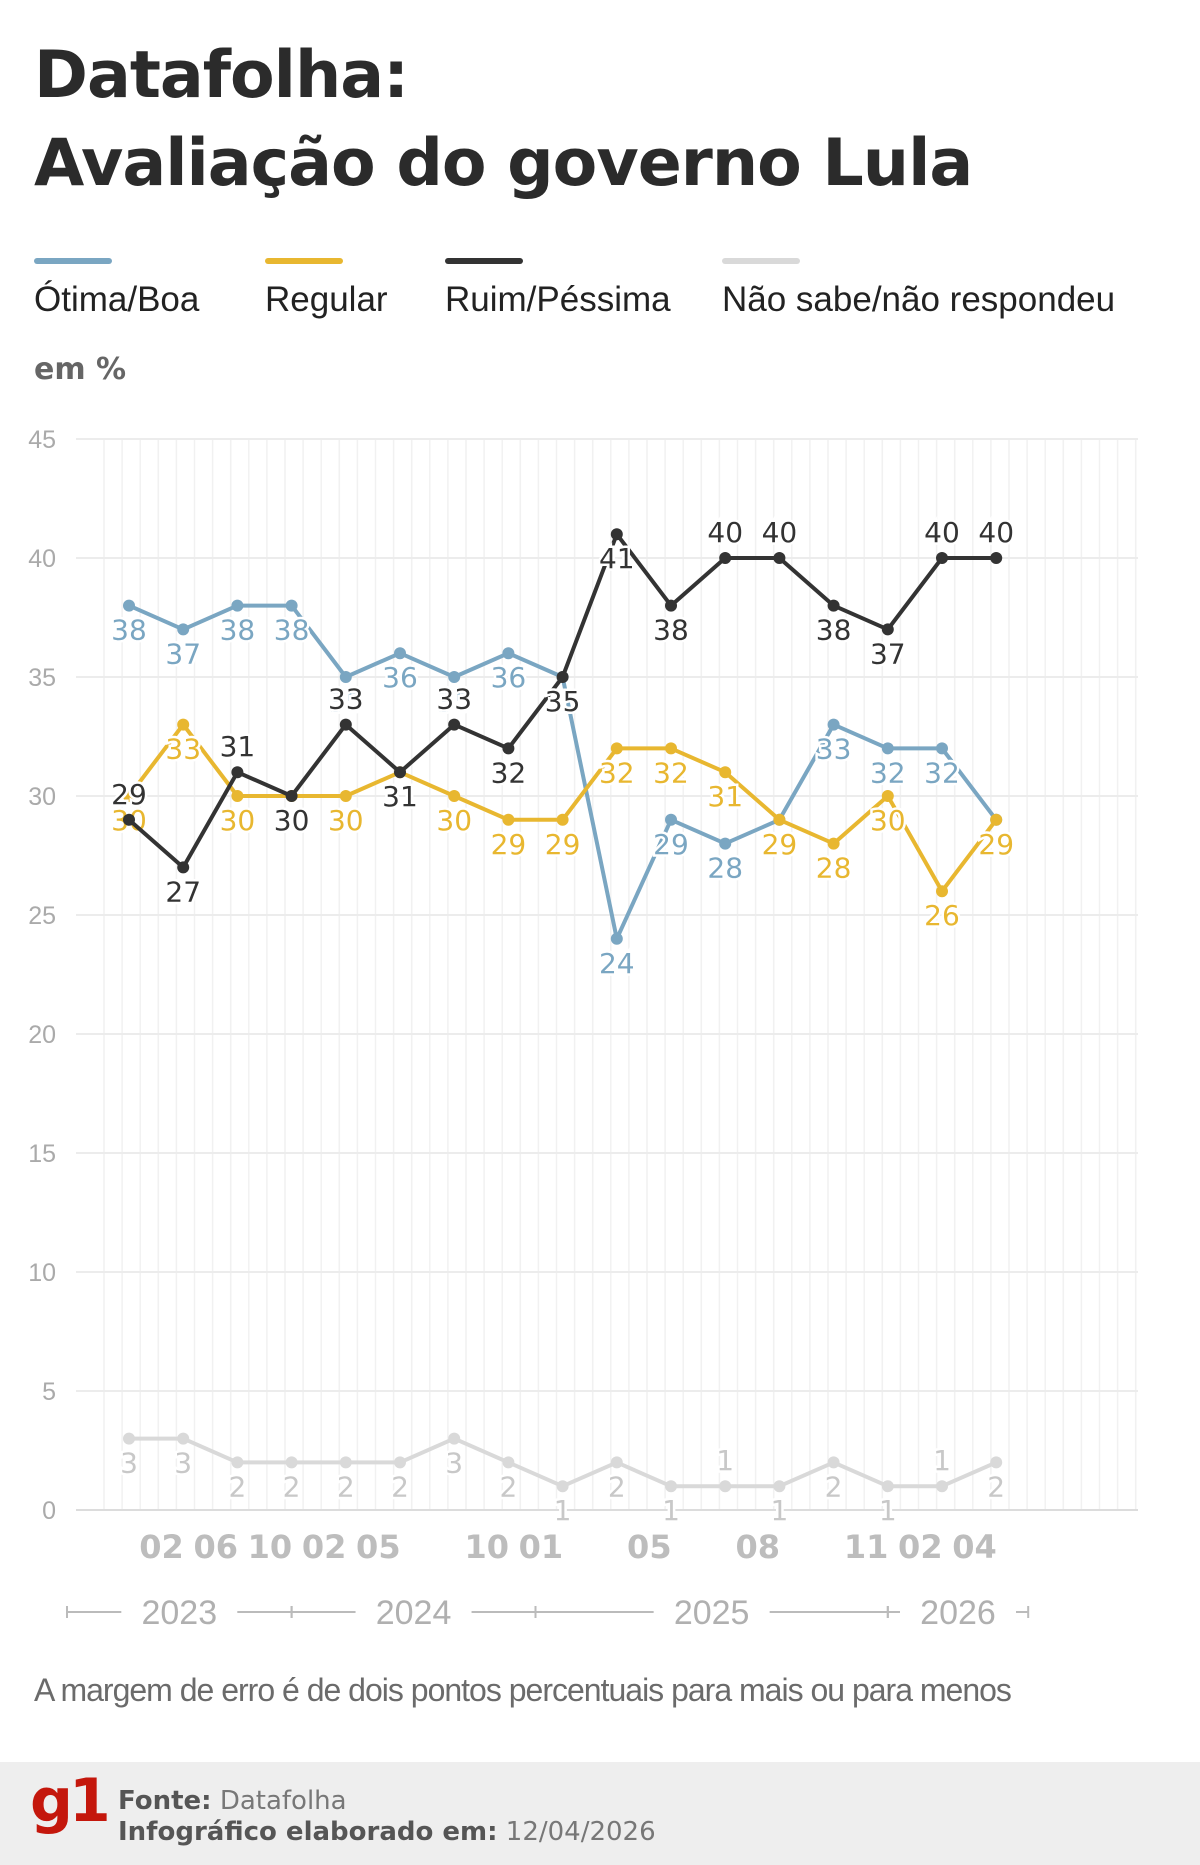 The height and width of the screenshot is (1865, 1200). I want to click on unit-label: em %, so click(80, 369).